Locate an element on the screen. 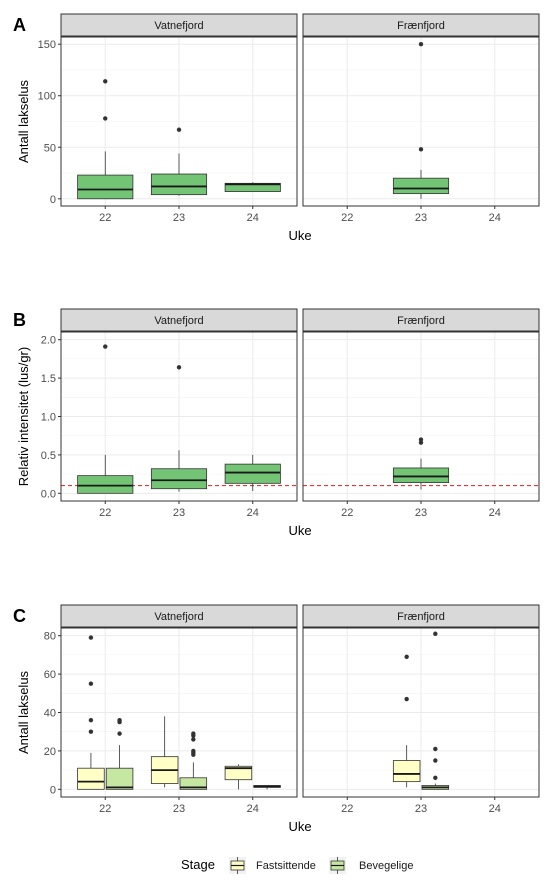 The height and width of the screenshot is (883, 548). y-tick-label: 40 is located at coordinates (50, 714).